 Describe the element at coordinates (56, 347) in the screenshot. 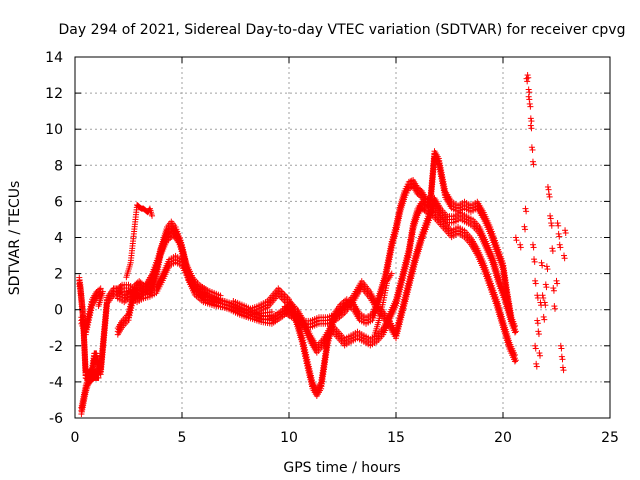

I see `y-tick-label: -2` at that location.